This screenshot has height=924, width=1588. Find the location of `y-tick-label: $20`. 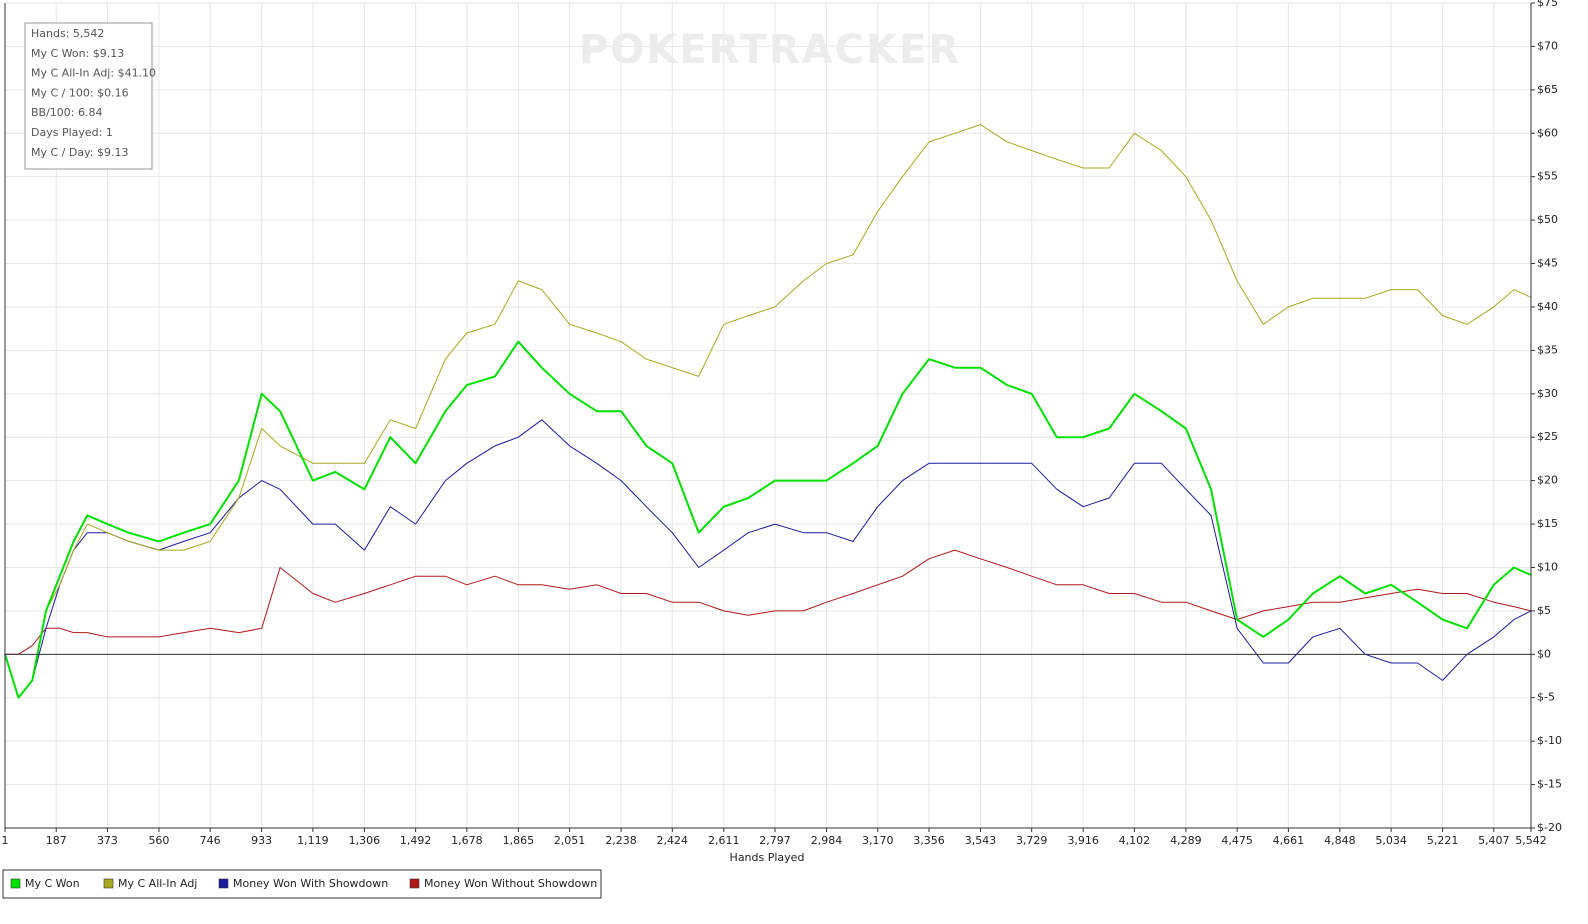

y-tick-label: $20 is located at coordinates (1547, 480).